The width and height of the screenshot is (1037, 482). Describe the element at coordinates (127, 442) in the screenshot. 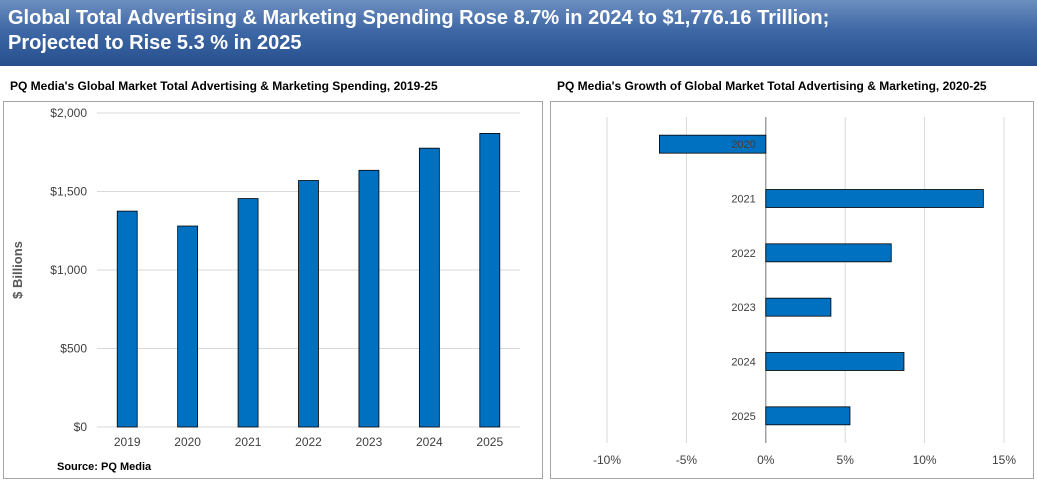

I see `x-tick-label: 2019` at that location.